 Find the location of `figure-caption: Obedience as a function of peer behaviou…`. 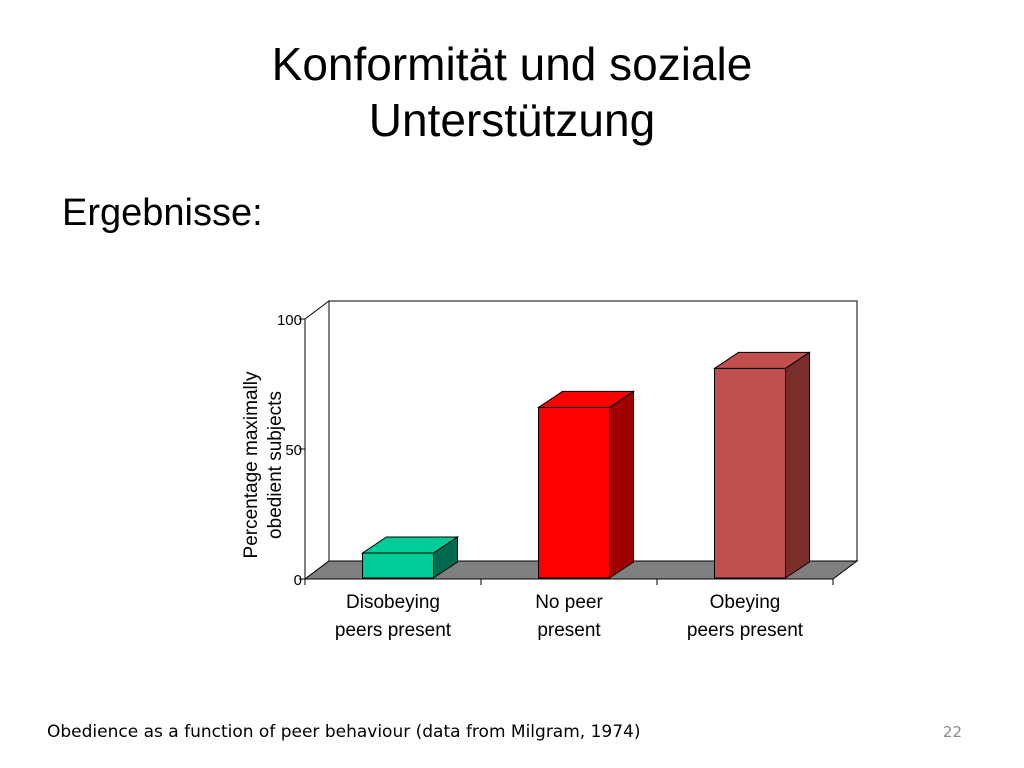

figure-caption: Obedience as a function of peer behaviou… is located at coordinates (344, 732).